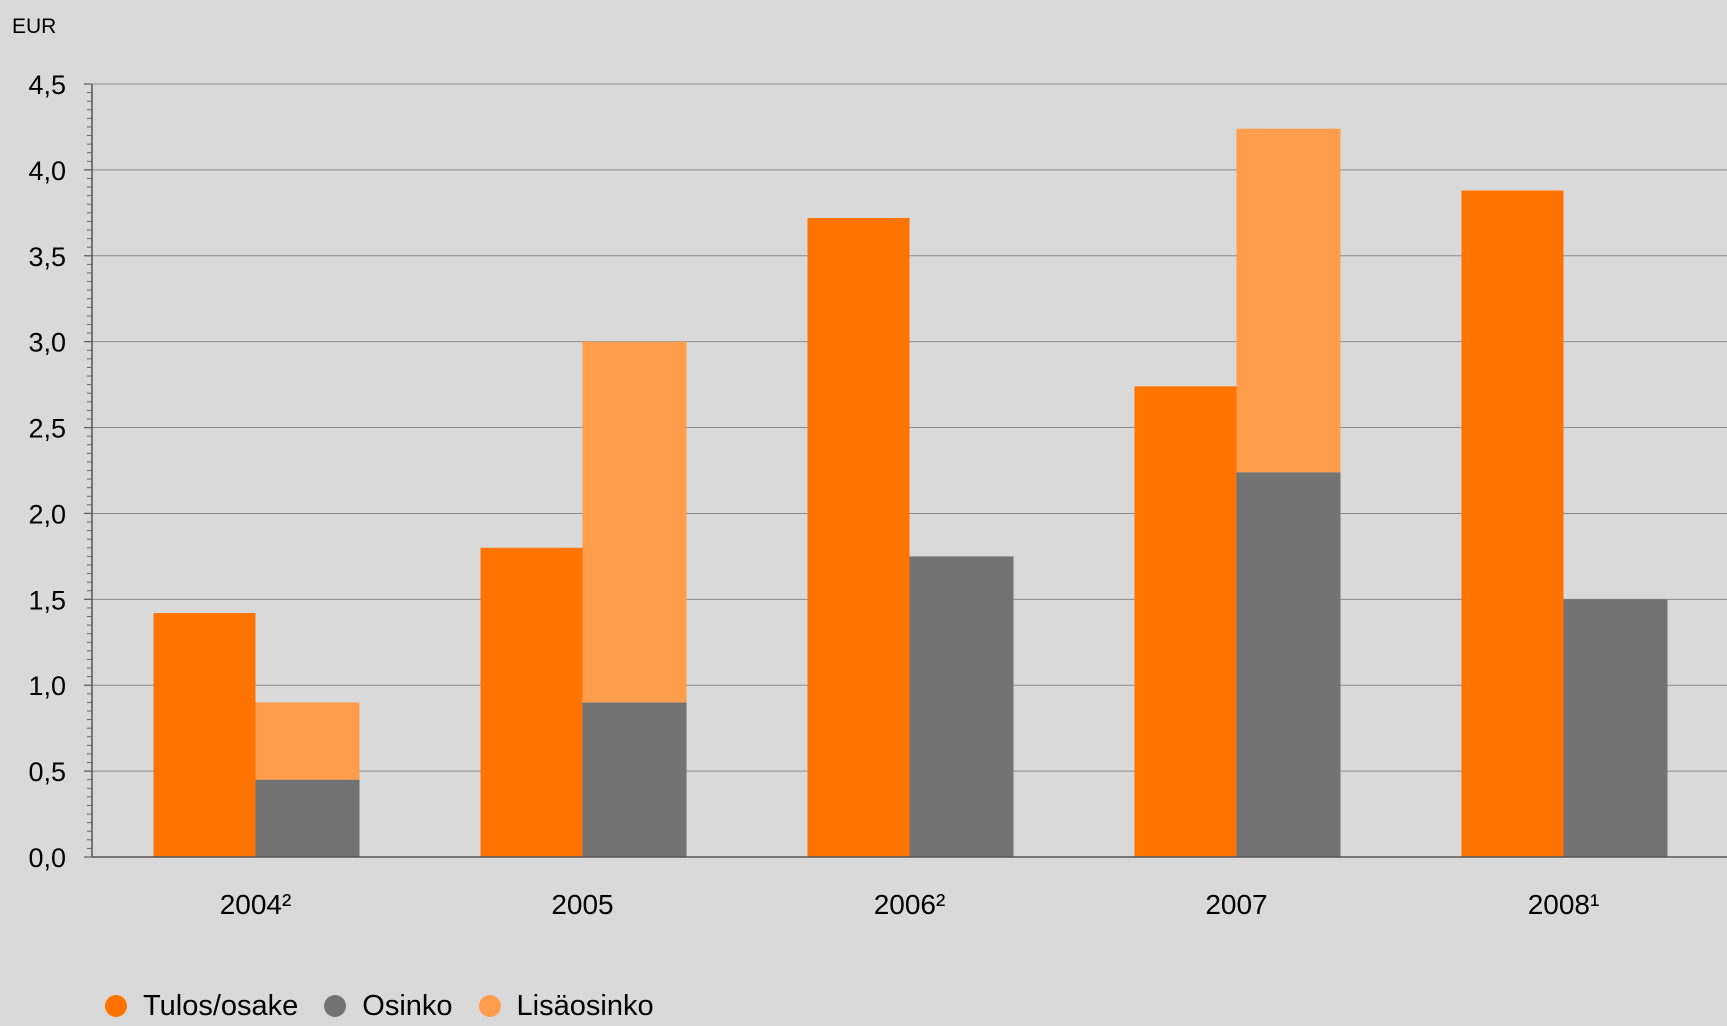 This screenshot has height=1026, width=1727. What do you see at coordinates (221, 1006) in the screenshot?
I see `legend-label: Tulos/osake` at bounding box center [221, 1006].